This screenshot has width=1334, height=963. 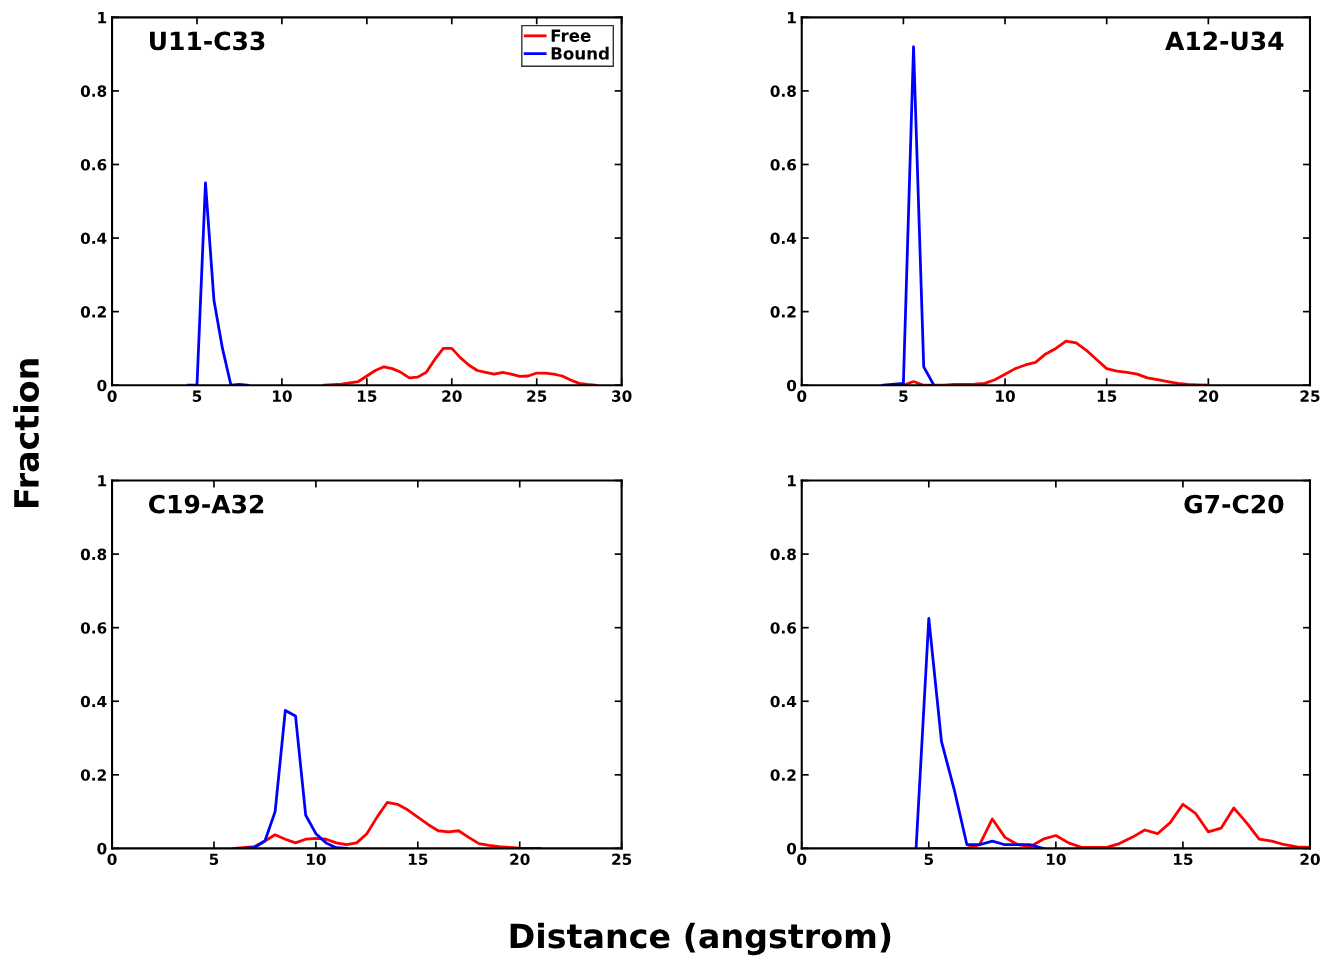 I want to click on line-series, so click(x=979, y=733).